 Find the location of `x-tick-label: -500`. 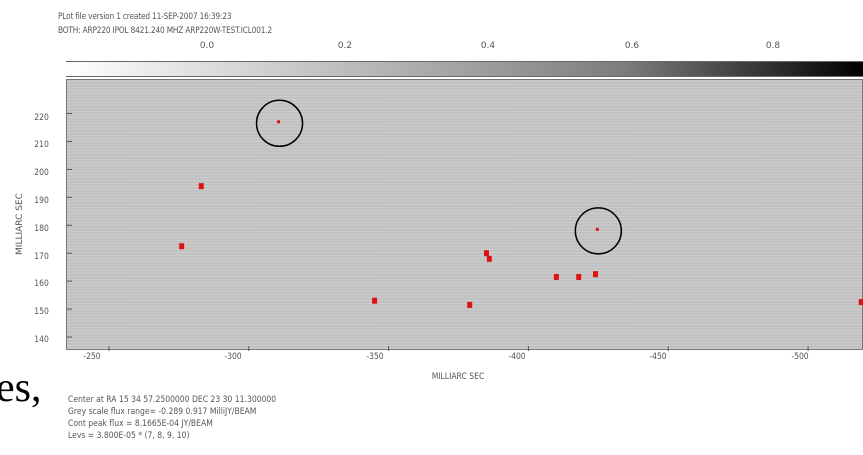

x-tick-label: -500 is located at coordinates (800, 357).